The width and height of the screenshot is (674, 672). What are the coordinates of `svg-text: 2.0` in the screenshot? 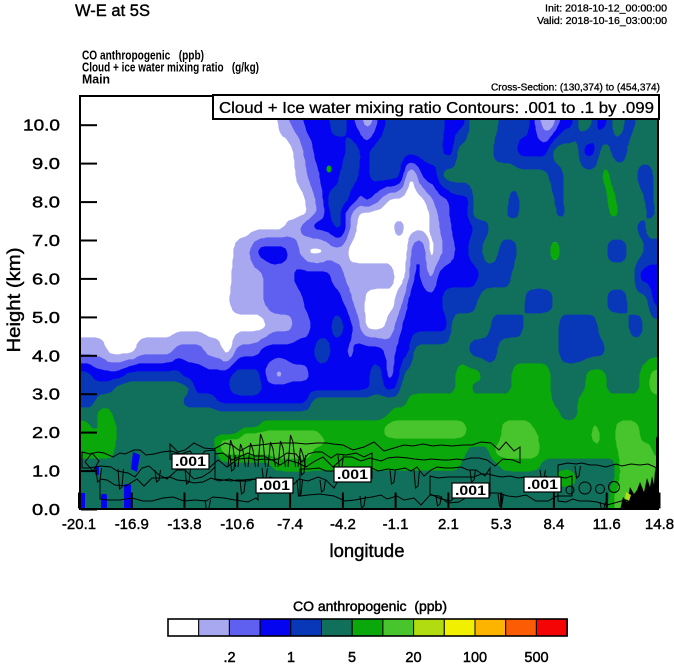 It's located at (46, 433).